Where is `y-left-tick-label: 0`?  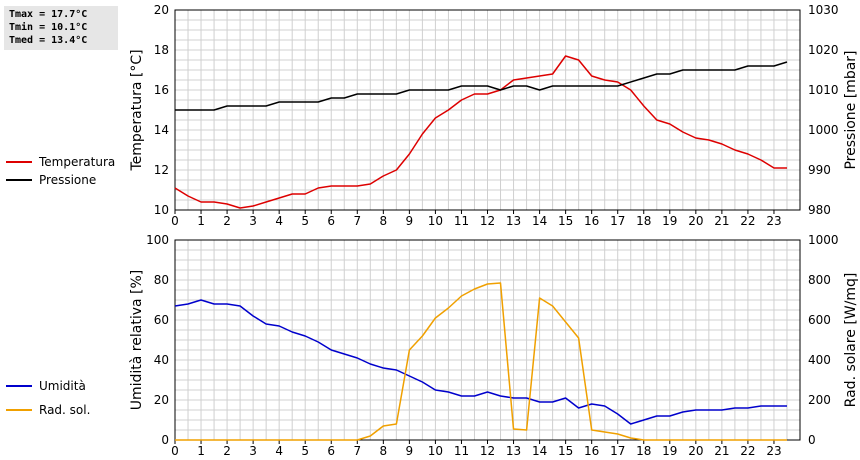 y-left-tick-label: 0 is located at coordinates (165, 440).